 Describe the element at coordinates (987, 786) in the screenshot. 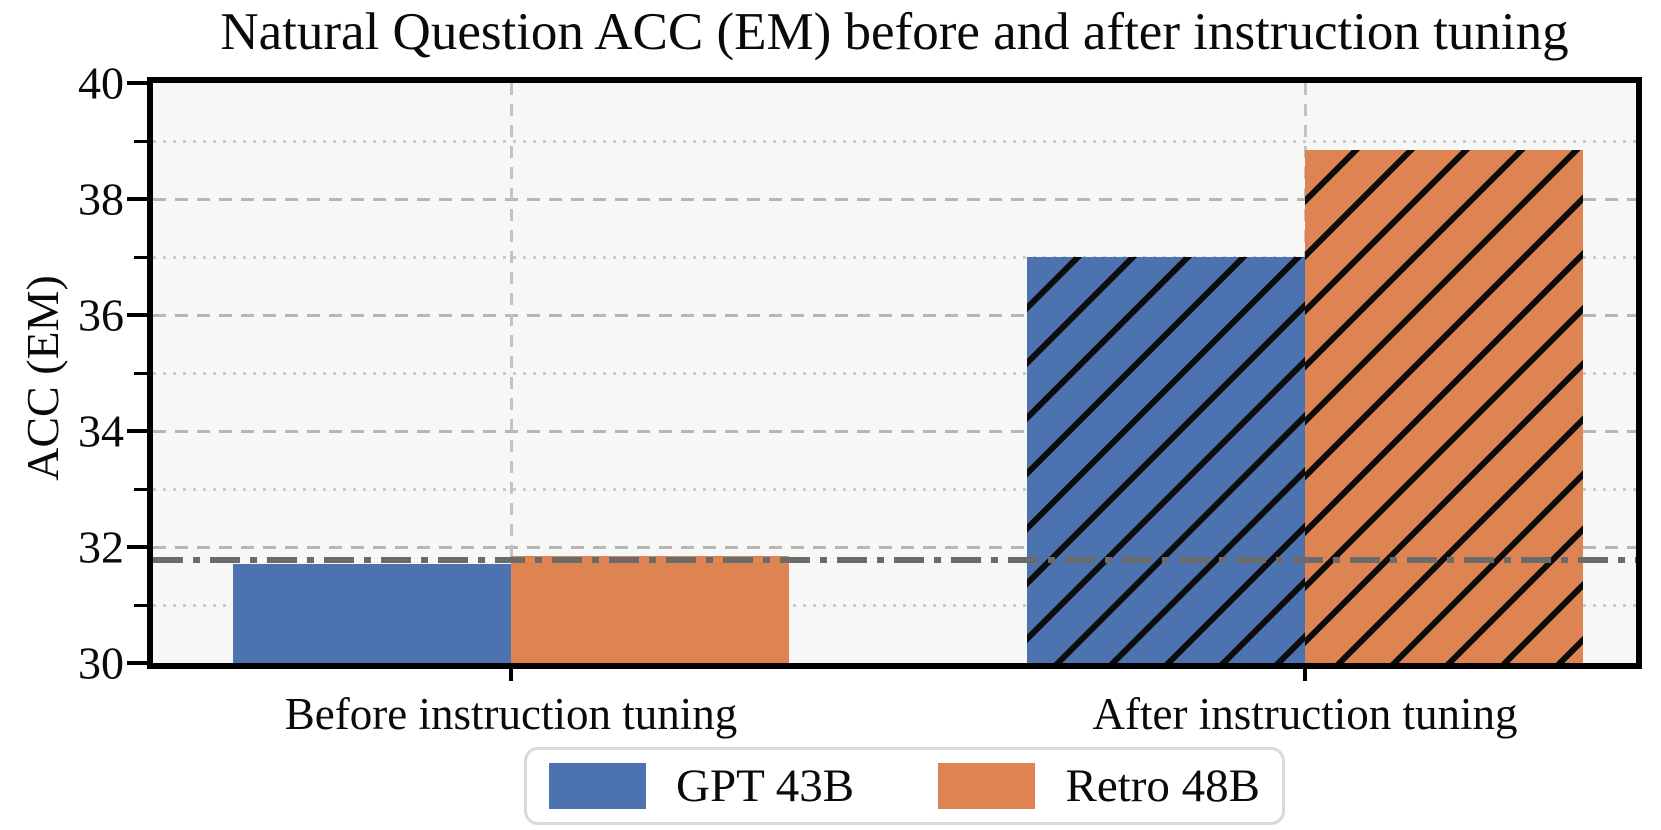

I see `legend-swatch-retro-48b` at that location.